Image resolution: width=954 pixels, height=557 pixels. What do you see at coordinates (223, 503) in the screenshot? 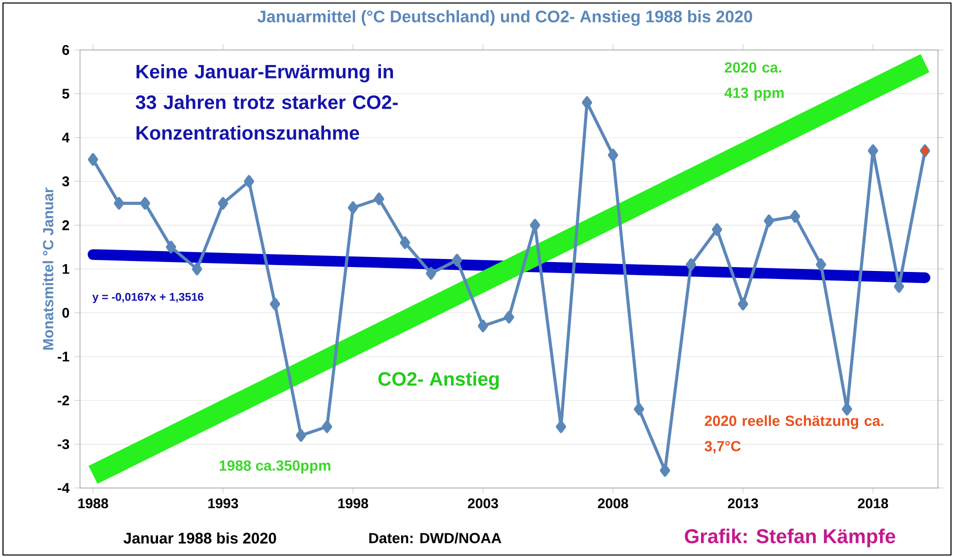
I see `x-tick-label: 1993` at bounding box center [223, 503].